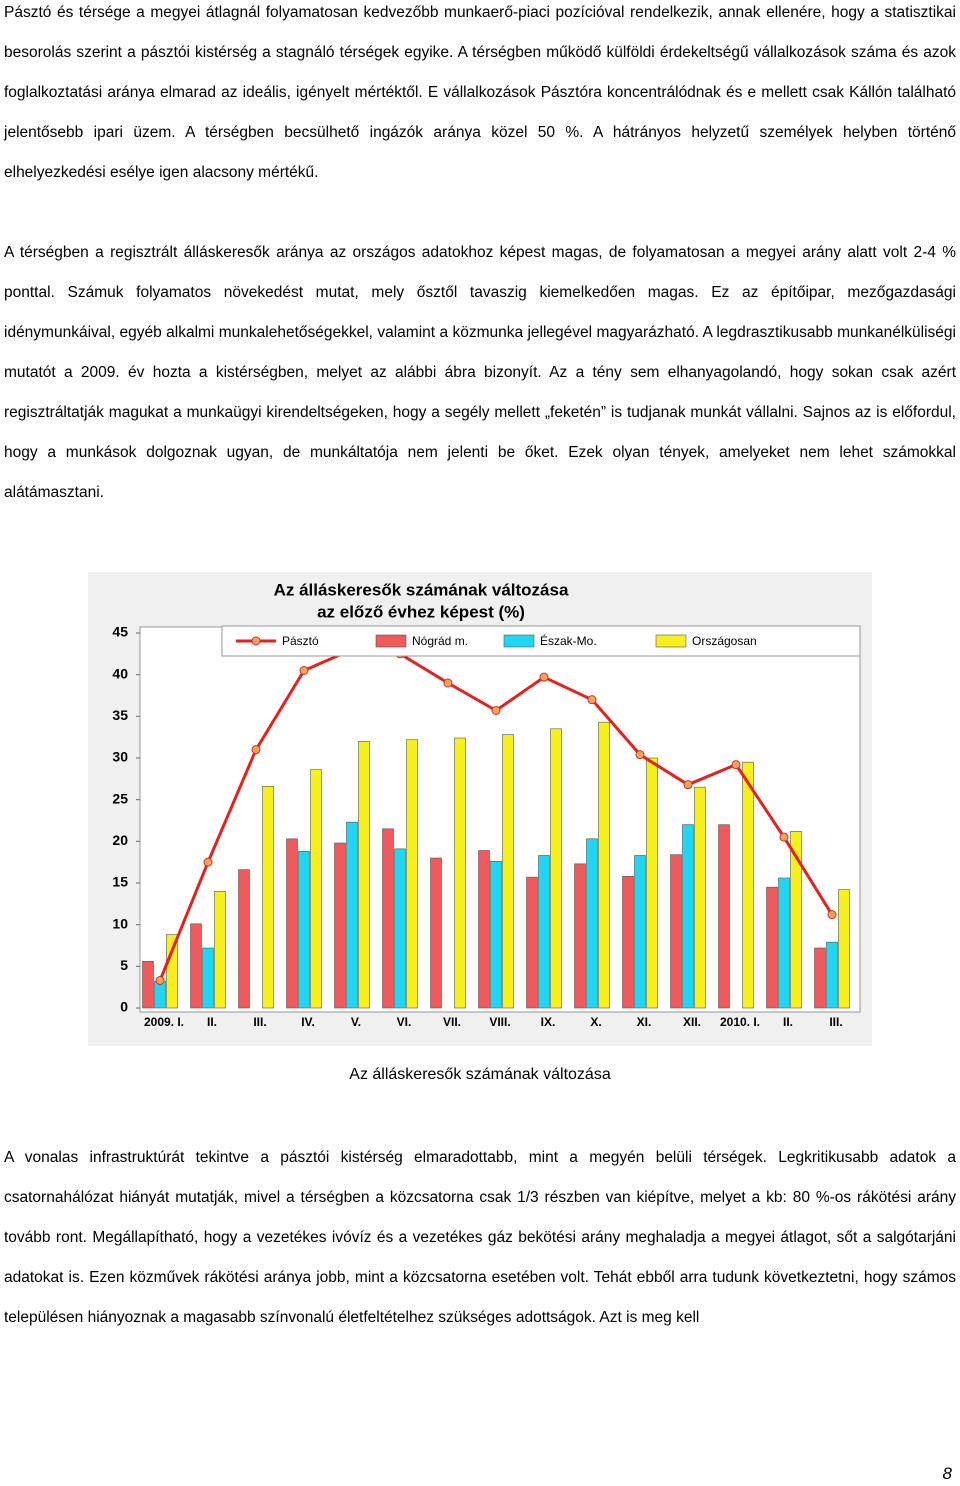 The image size is (960, 1486). What do you see at coordinates (421, 611) in the screenshot?
I see `chart-title: az előző évhez képest (%)` at bounding box center [421, 611].